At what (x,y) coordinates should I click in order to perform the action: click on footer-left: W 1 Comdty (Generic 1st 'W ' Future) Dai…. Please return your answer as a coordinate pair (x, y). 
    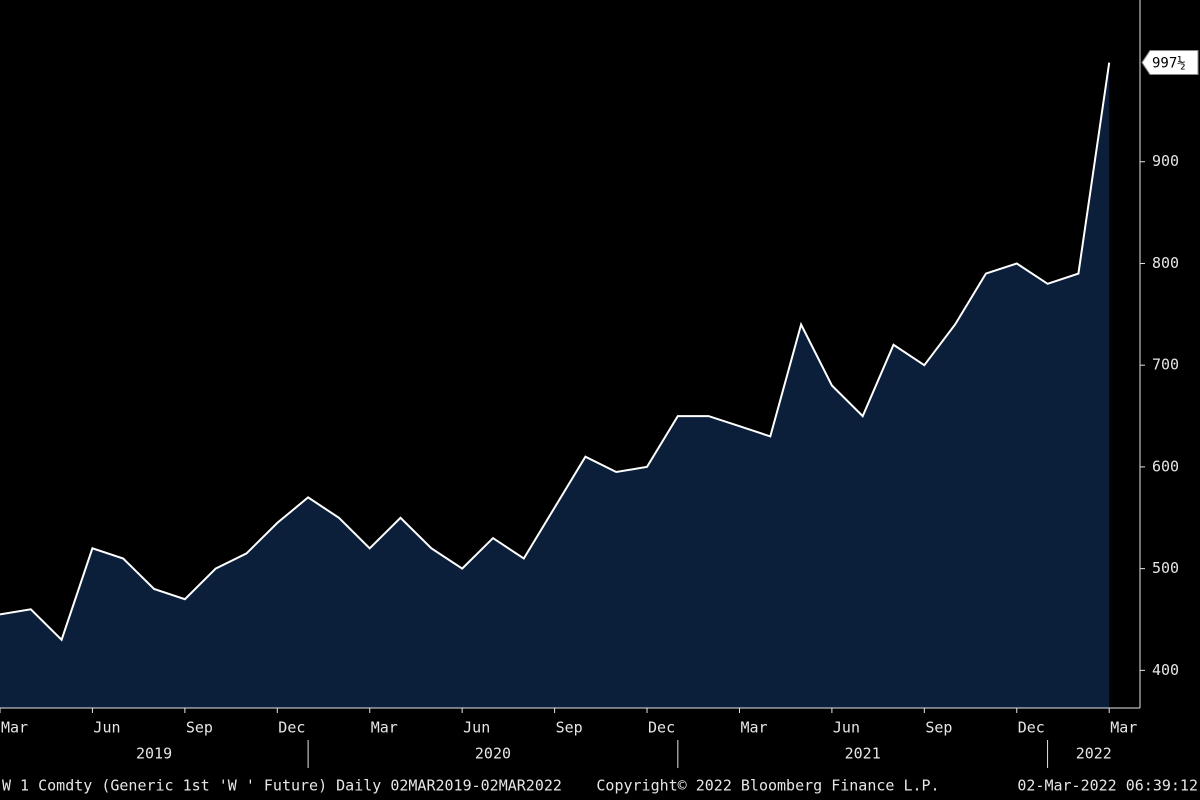
    Looking at the image, I should click on (282, 786).